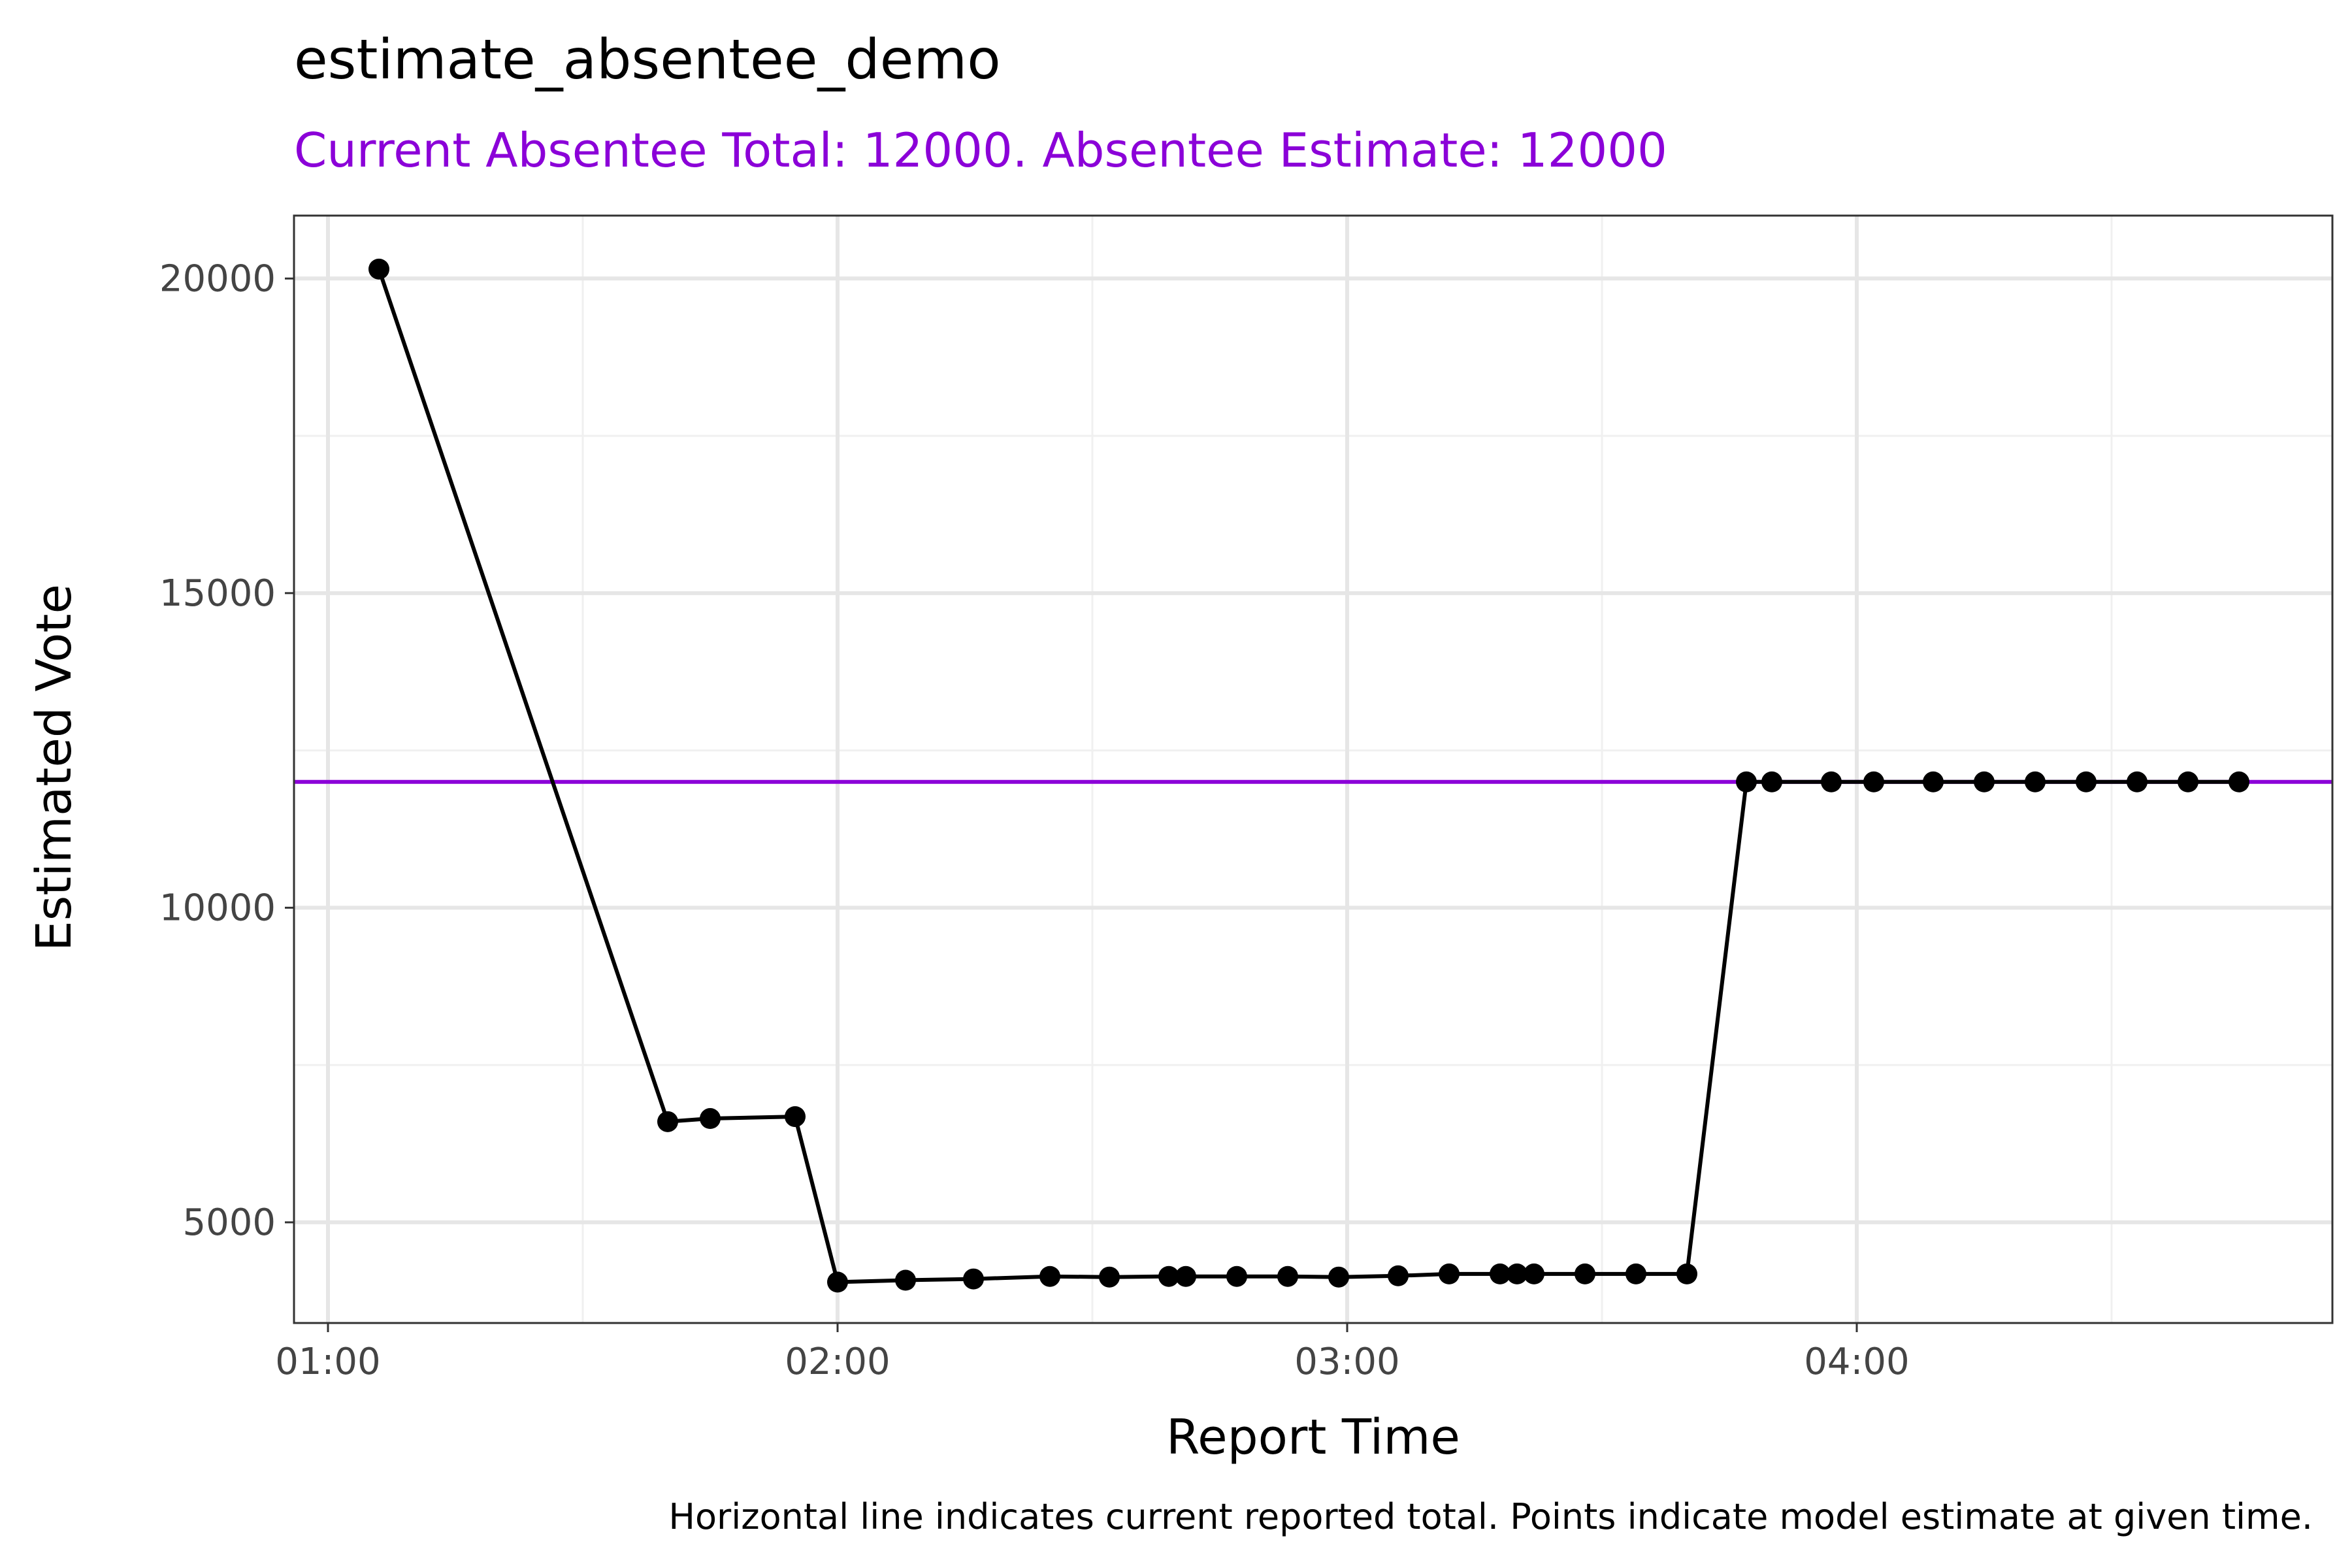 The image size is (2352, 1568). I want to click on y-tick-label: 5000, so click(229, 1222).